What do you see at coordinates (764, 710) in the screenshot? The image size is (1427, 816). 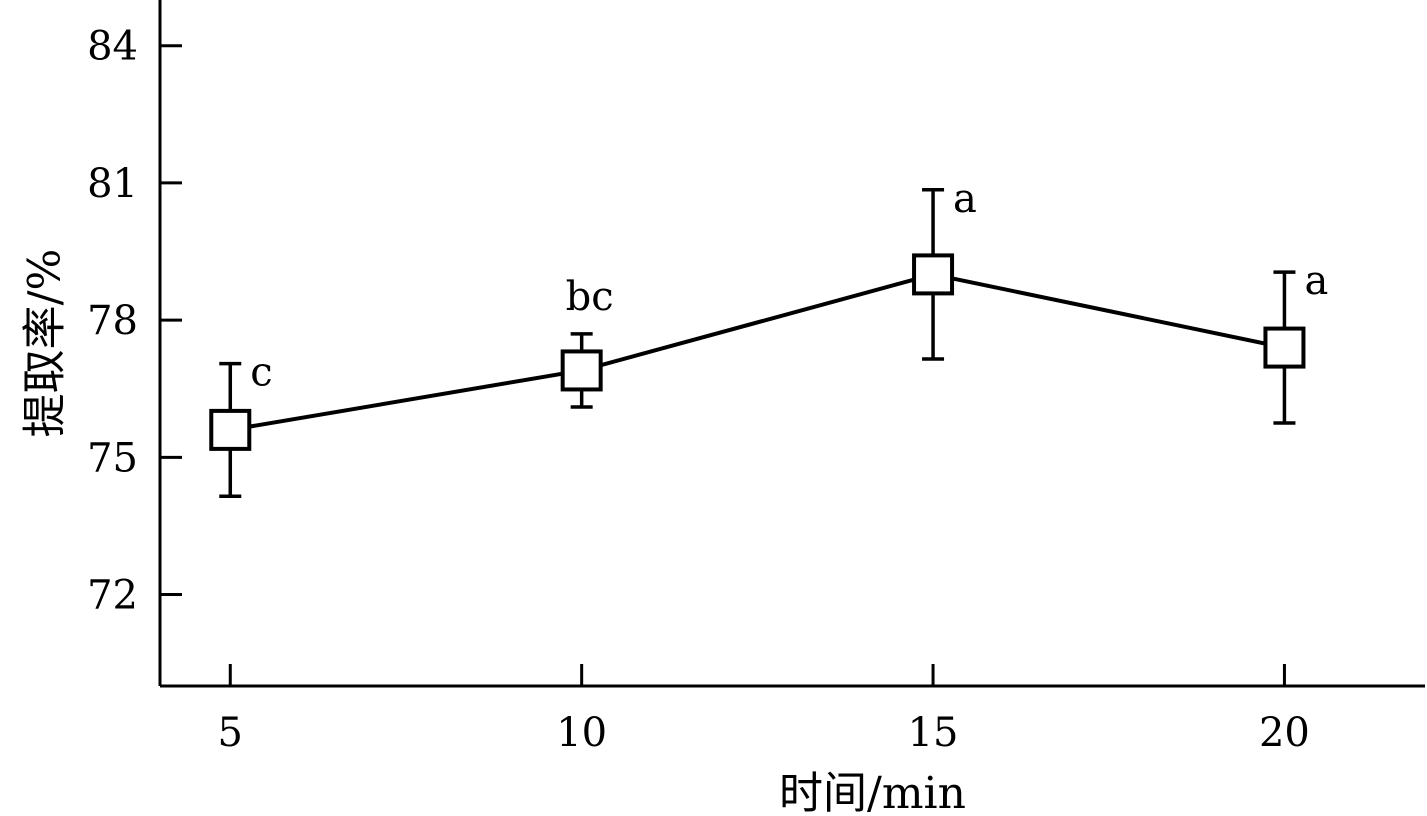 I see `x-ticks: 5 10 15 20` at bounding box center [764, 710].